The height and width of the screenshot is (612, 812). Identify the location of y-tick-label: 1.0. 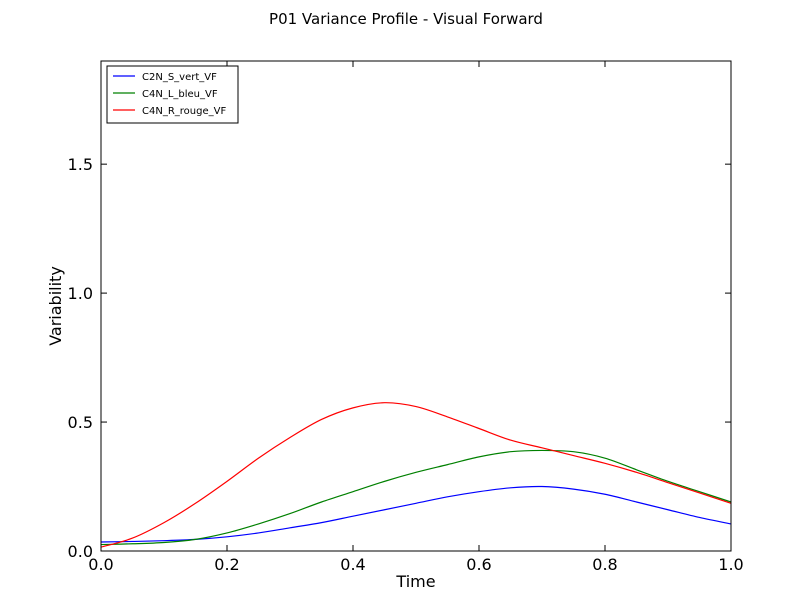
(80, 293).